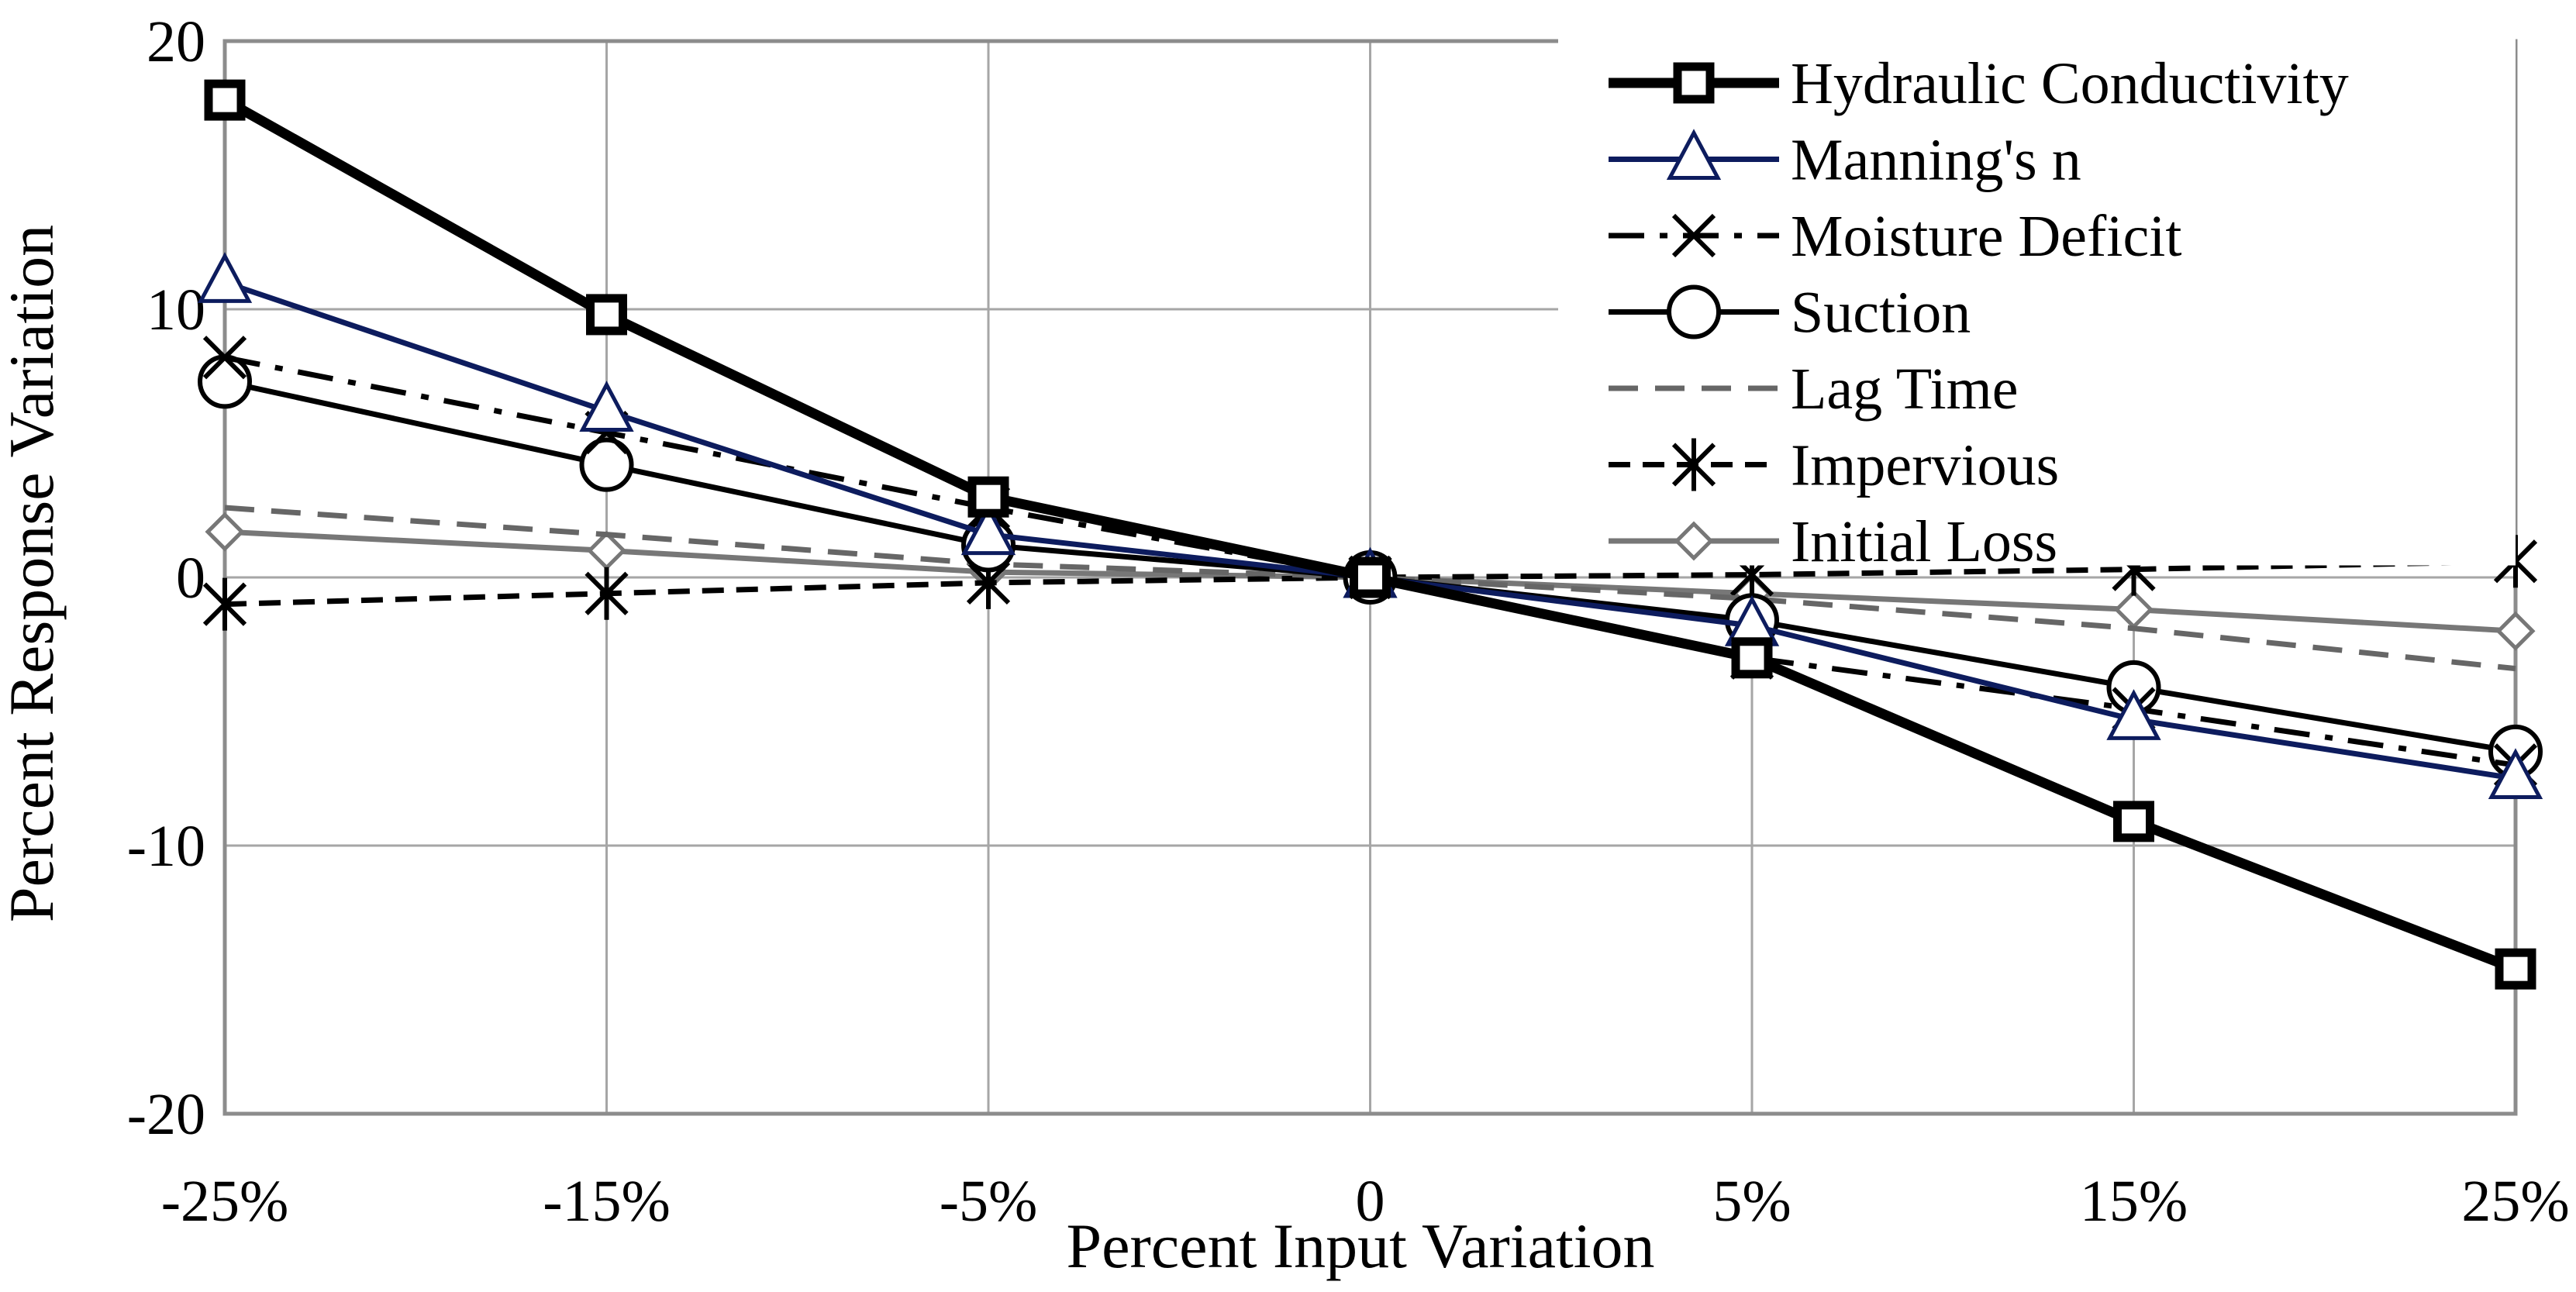  I want to click on y-tick-label: 10, so click(176, 310).